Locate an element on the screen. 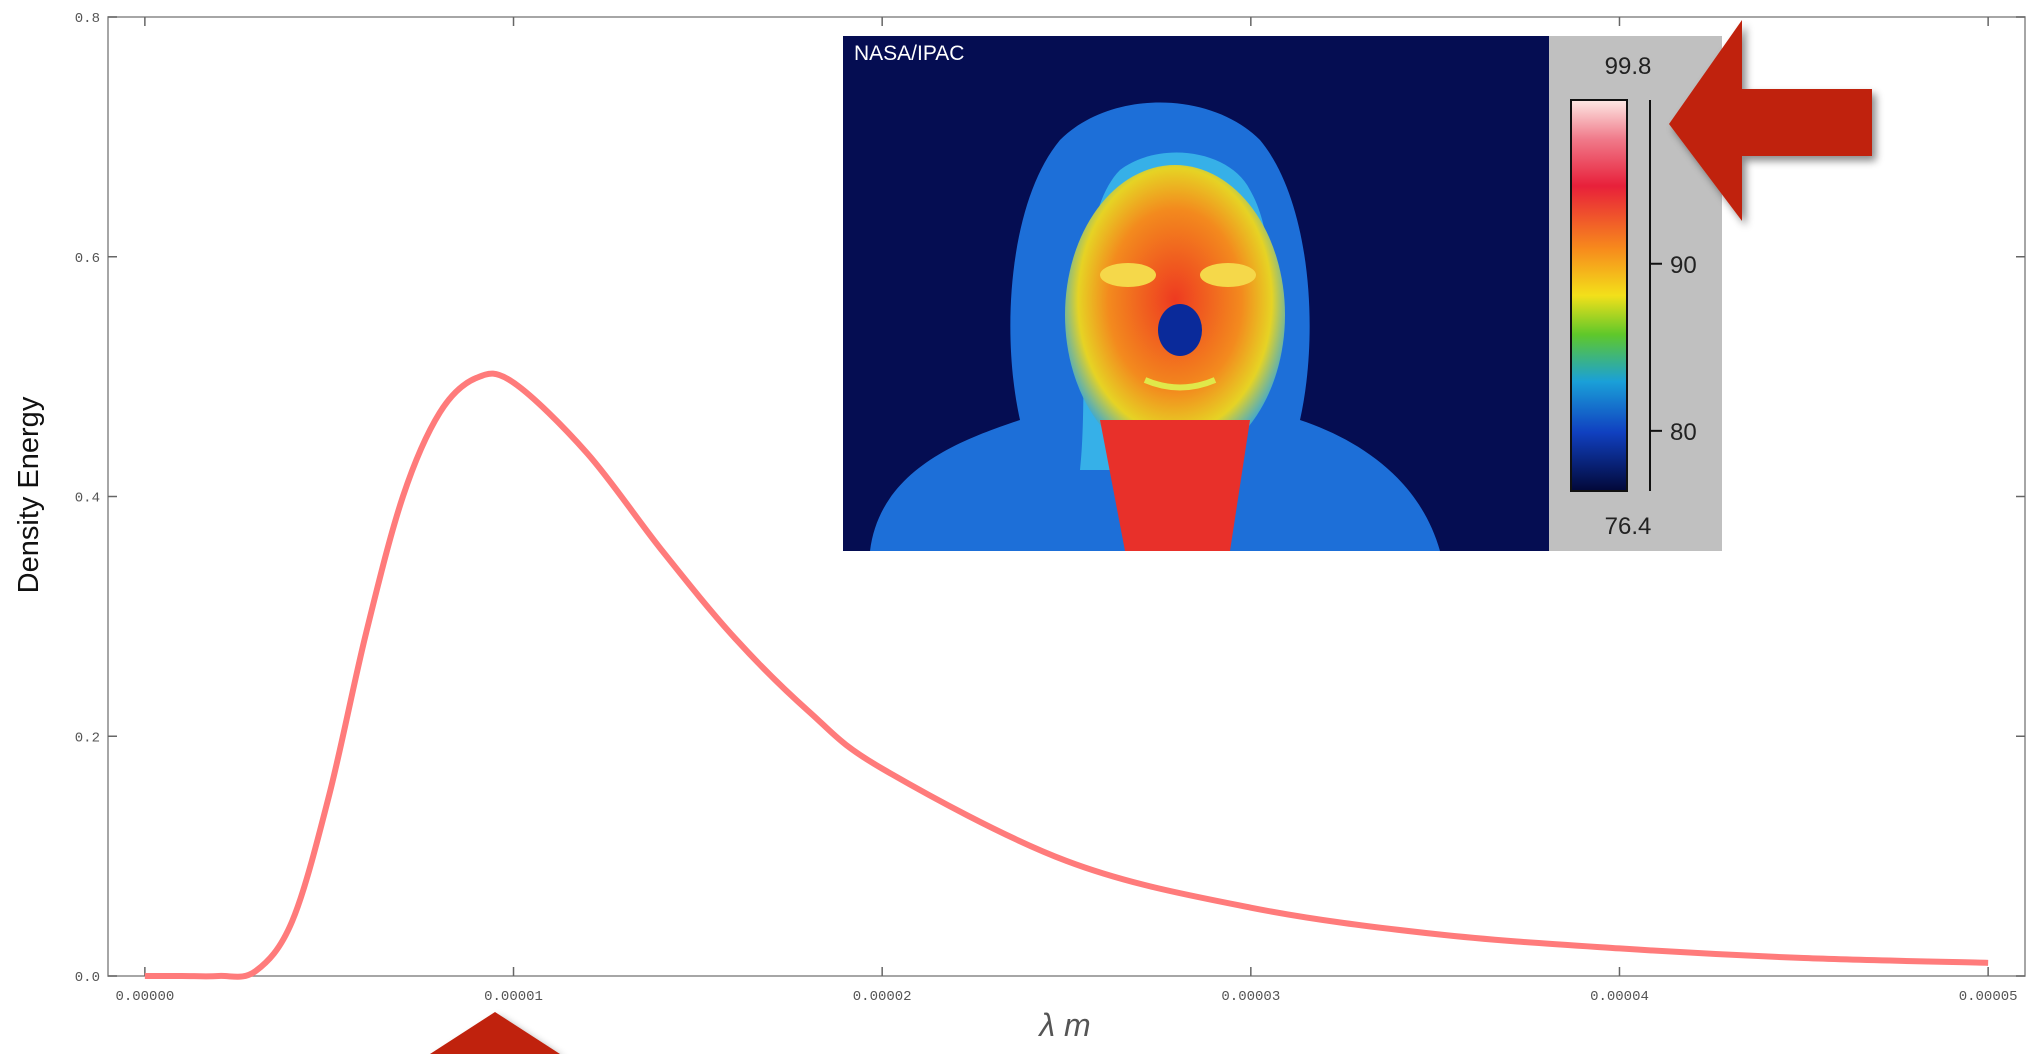  y-axis-label: Density Energy is located at coordinates (29, 494).